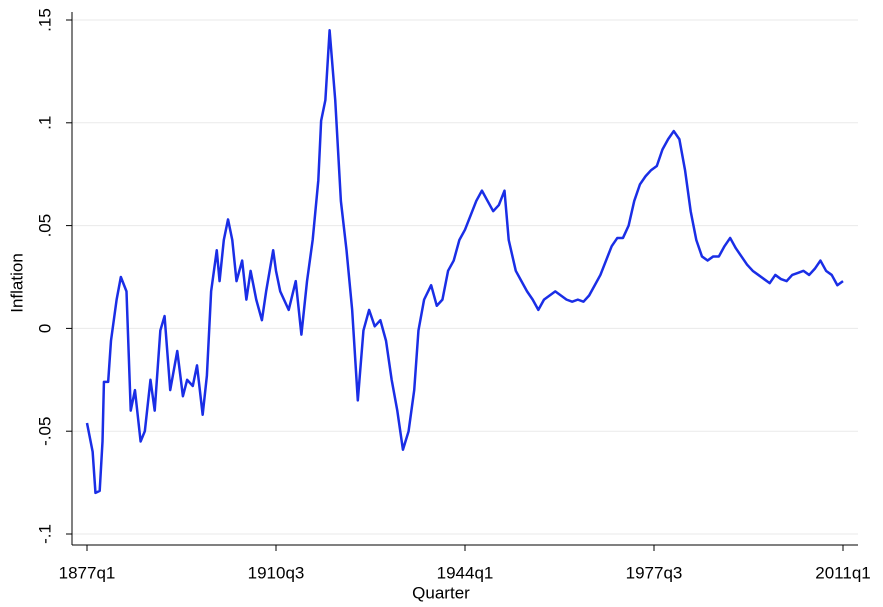 This screenshot has height=607, width=883. What do you see at coordinates (44, 431) in the screenshot?
I see `y-tick-label: -.05` at bounding box center [44, 431].